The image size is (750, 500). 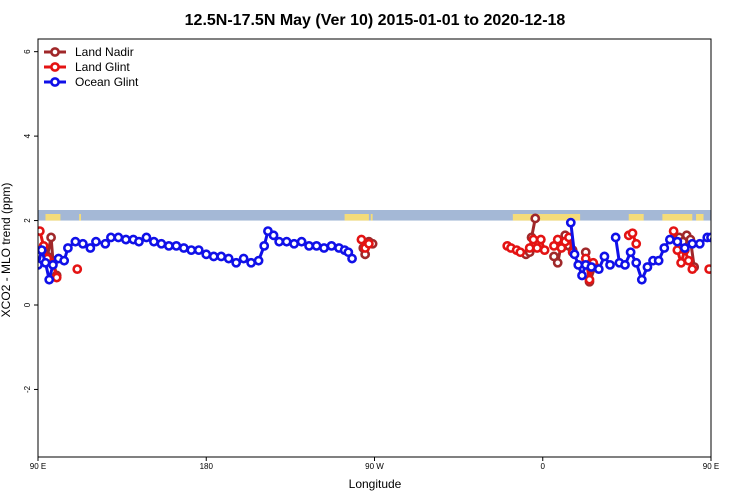 I want to click on y-axis: -2 0 2 4 6, so click(x=30, y=221).